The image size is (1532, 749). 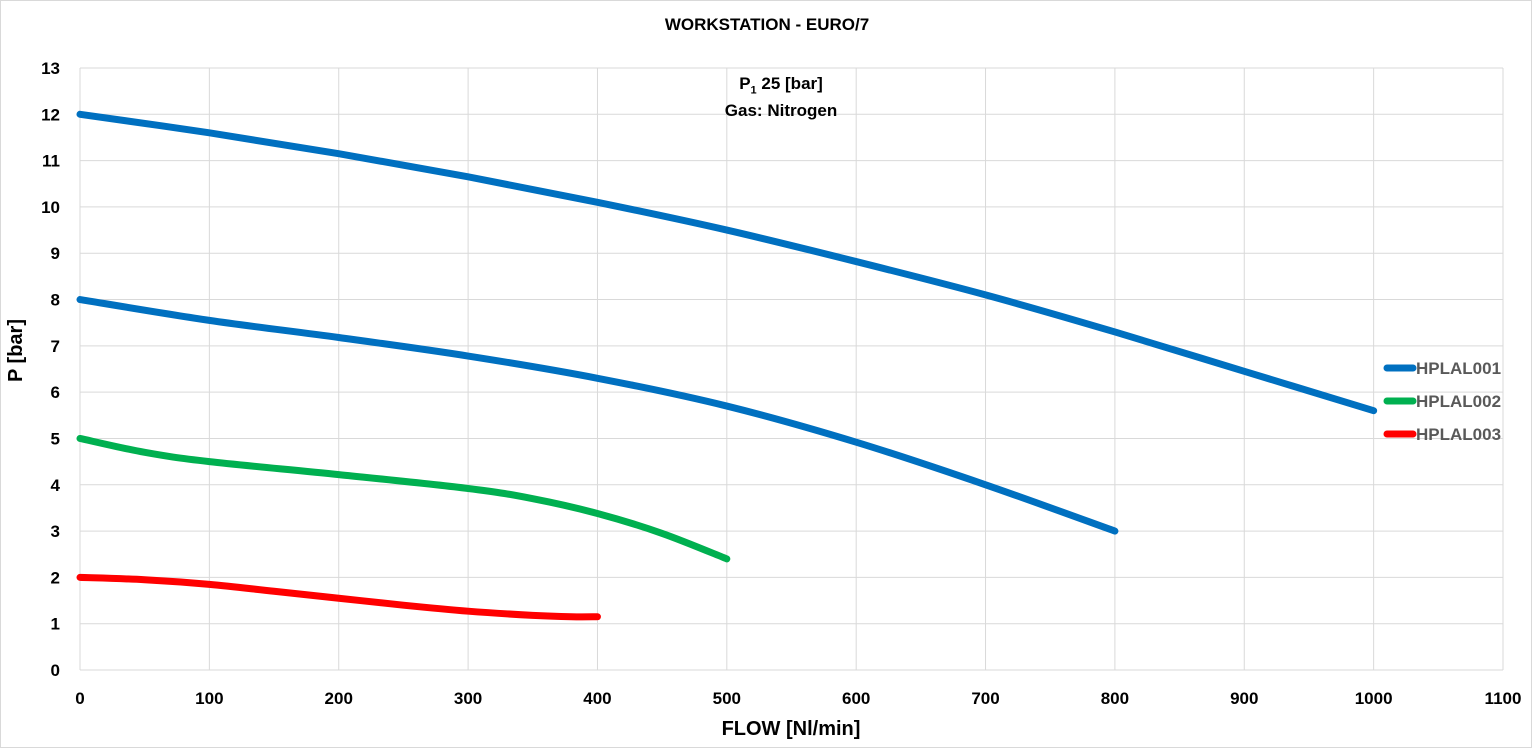 I want to click on annotation-gas: Gas: Nitrogen, so click(x=781, y=110).